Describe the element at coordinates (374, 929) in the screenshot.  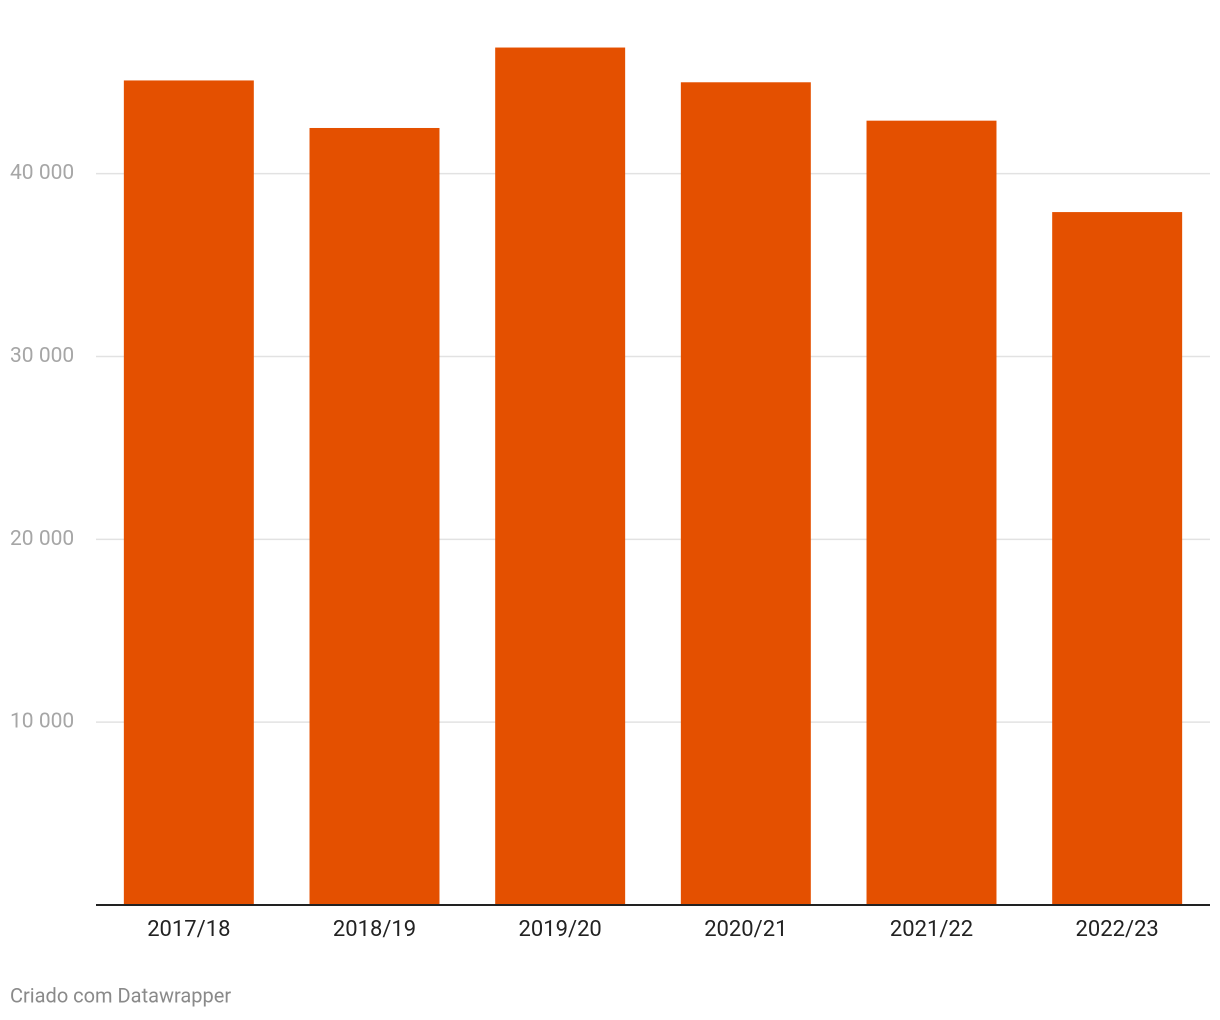
I see `x-tick-label: 2018/19` at that location.